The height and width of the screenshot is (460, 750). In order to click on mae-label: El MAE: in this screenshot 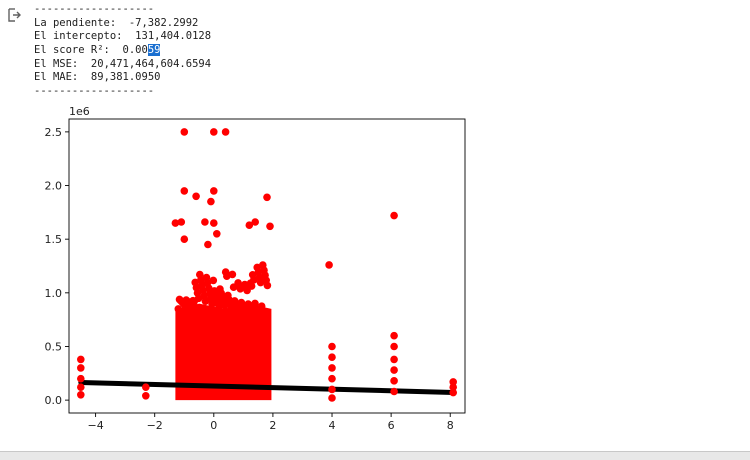, I will do `click(56, 77)`.